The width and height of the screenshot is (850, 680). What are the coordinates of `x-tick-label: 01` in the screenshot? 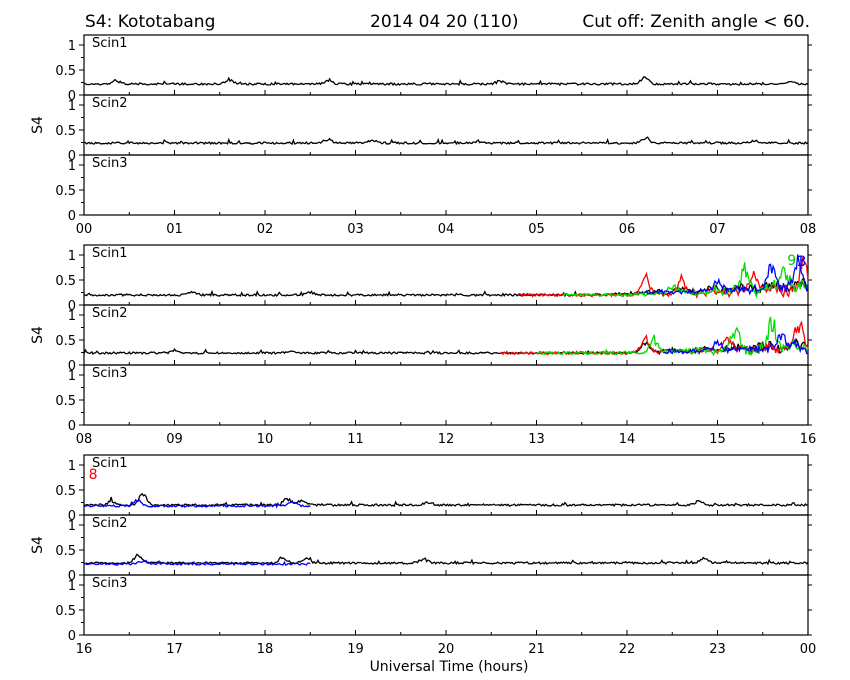 It's located at (174, 229).